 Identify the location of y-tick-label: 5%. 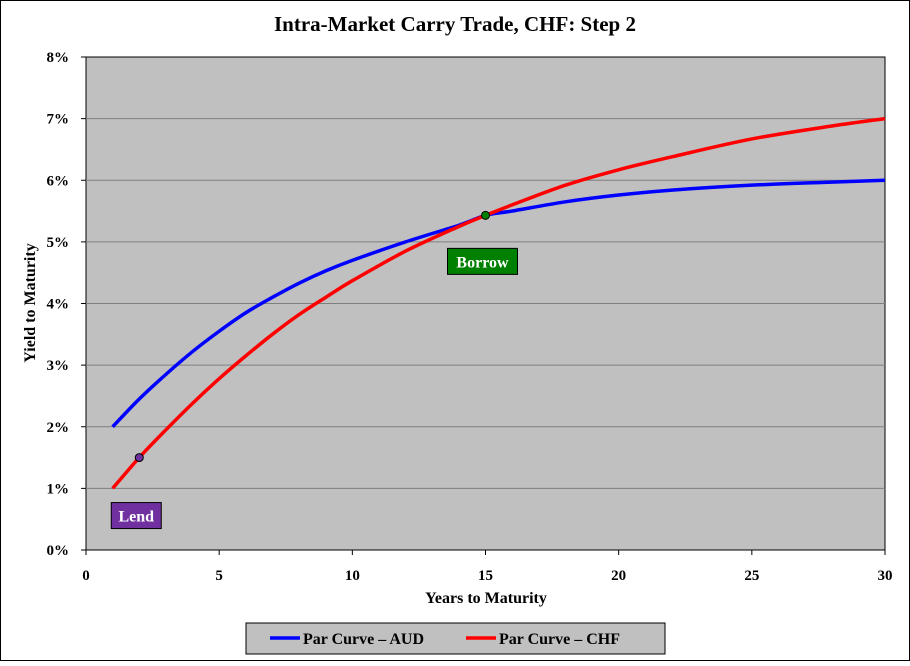
(58, 243).